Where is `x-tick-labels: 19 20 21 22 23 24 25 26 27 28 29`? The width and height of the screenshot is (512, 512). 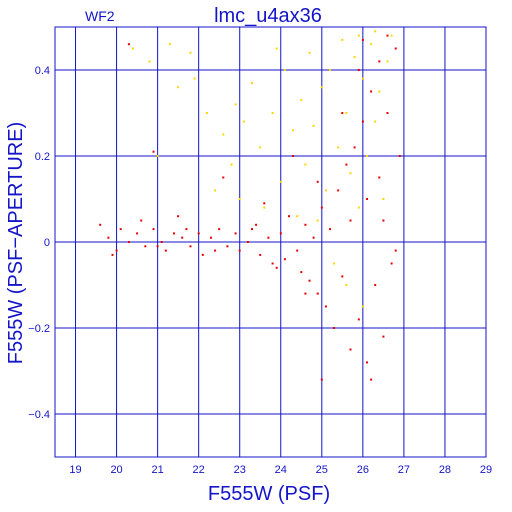
x-tick-labels: 19 20 21 22 23 24 25 26 27 28 29 is located at coordinates (280, 470).